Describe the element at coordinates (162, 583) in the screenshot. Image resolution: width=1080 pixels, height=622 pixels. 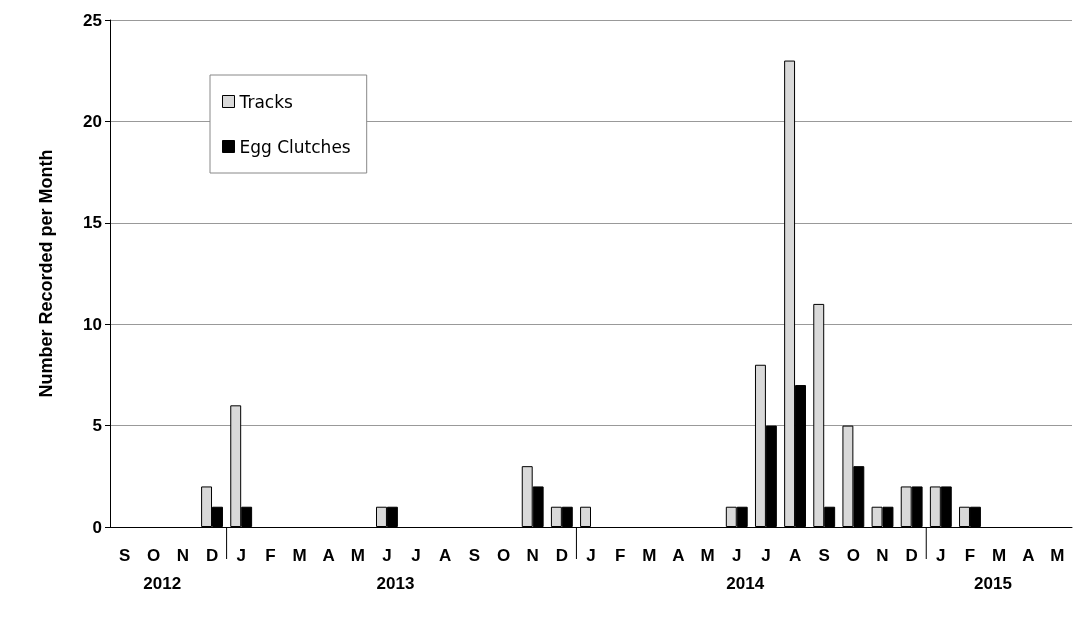
I see `text: 2012` at that location.